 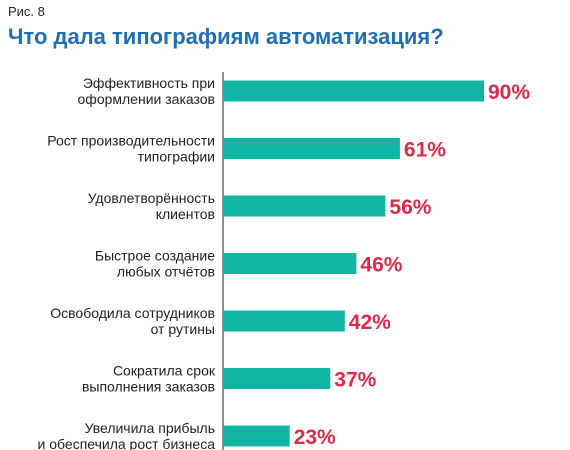 What do you see at coordinates (315, 437) in the screenshot?
I see `value-label: 23%` at bounding box center [315, 437].